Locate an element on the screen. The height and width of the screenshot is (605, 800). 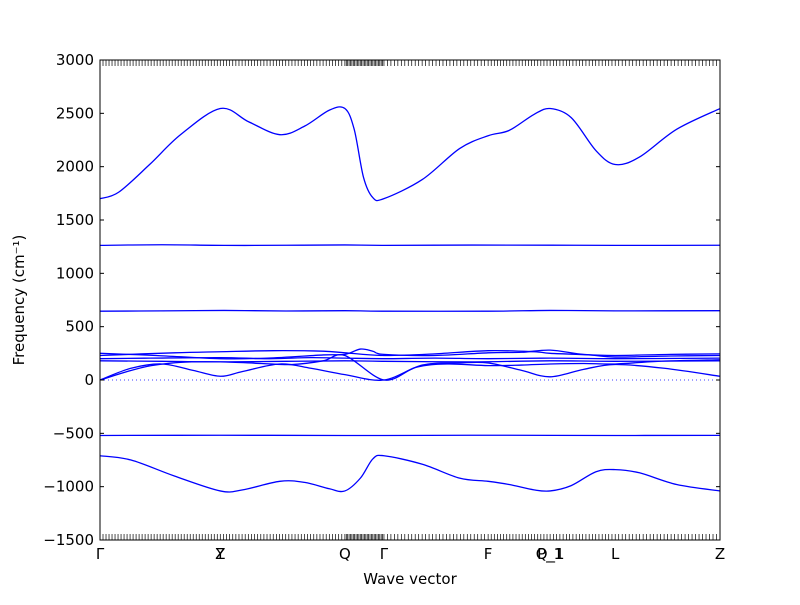
y-tick-label: 0 is located at coordinates (89, 380).